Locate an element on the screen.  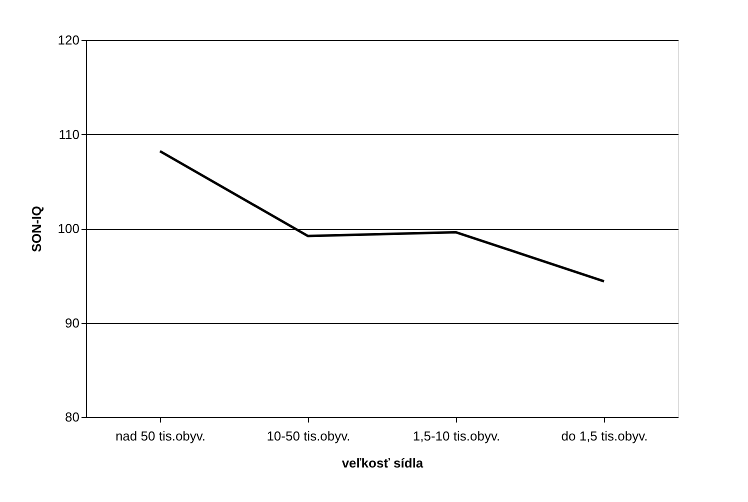
x-axis-title: veľkosť sídla is located at coordinates (383, 463).